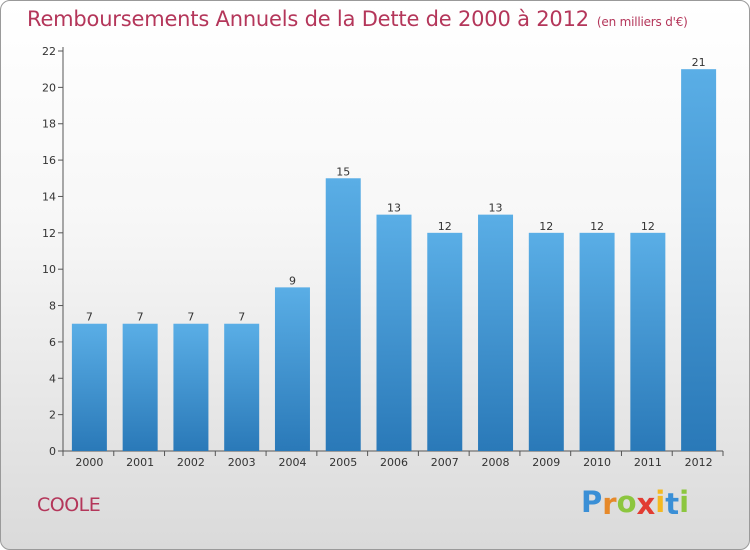  Describe the element at coordinates (52, 342) in the screenshot. I see `y-tick-label: 6` at that location.